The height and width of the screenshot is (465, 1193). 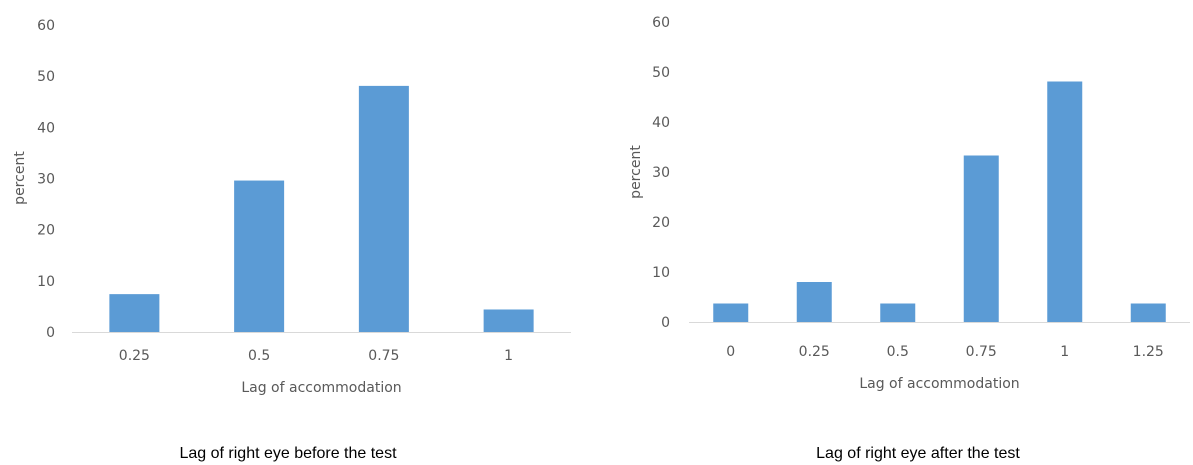 I want to click on chart-caption: Lag of right eye after the test, so click(x=918, y=453).